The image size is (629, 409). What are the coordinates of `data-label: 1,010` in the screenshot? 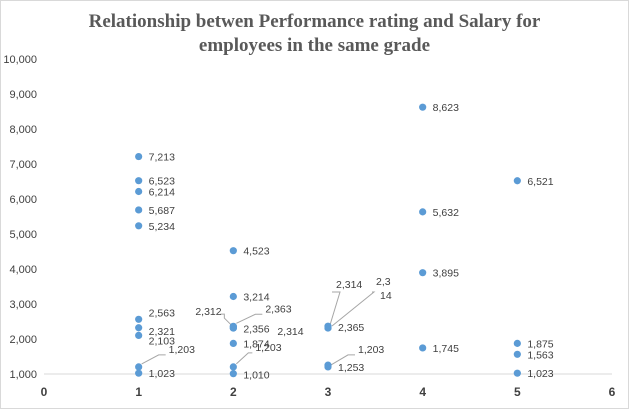 It's located at (256, 376).